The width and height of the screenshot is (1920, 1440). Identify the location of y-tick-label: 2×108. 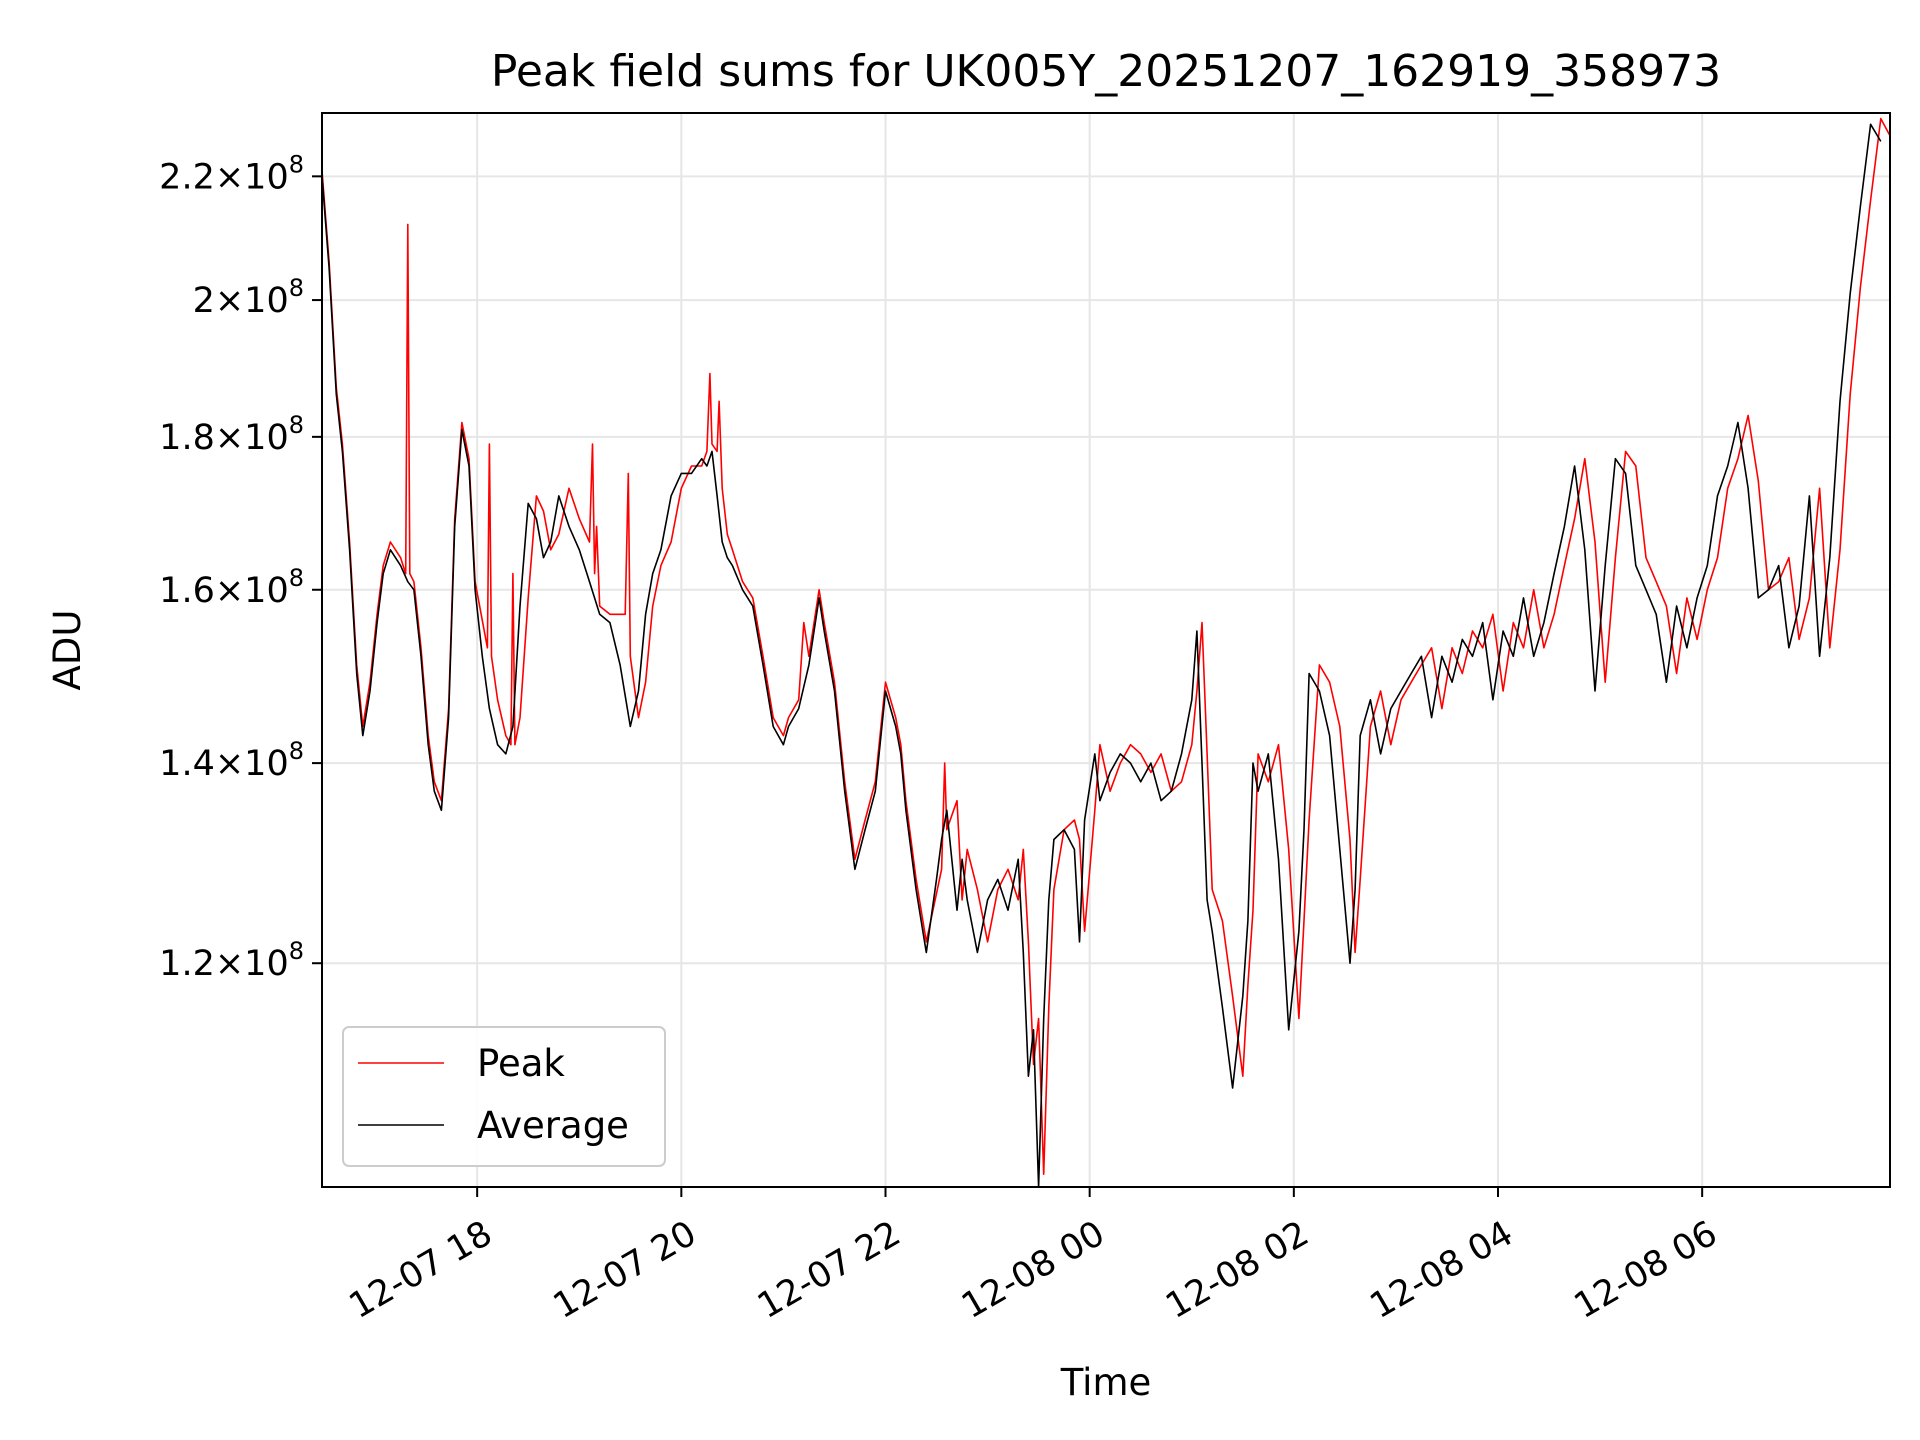
(248, 297).